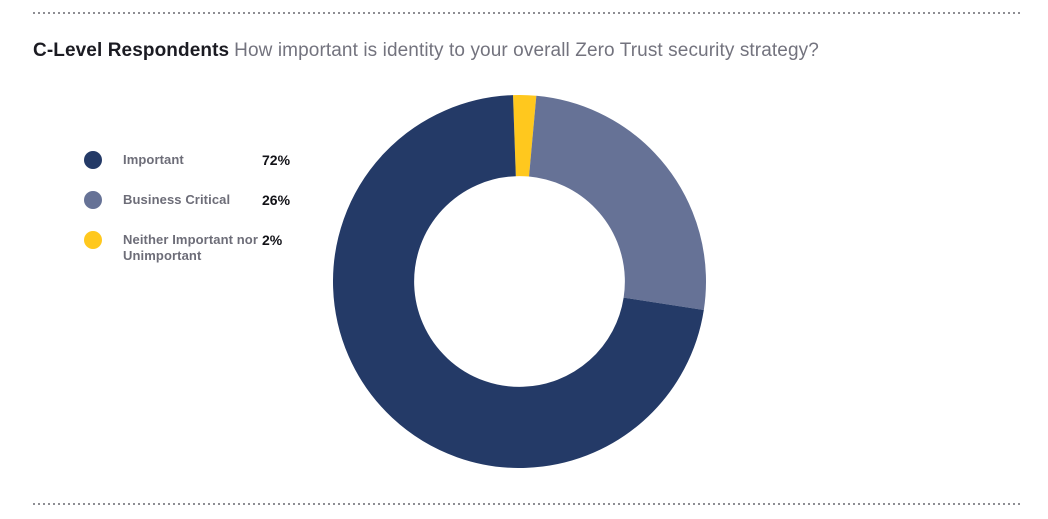 The height and width of the screenshot is (519, 1048). Describe the element at coordinates (93, 160) in the screenshot. I see `legend-swatch-important-icon` at that location.